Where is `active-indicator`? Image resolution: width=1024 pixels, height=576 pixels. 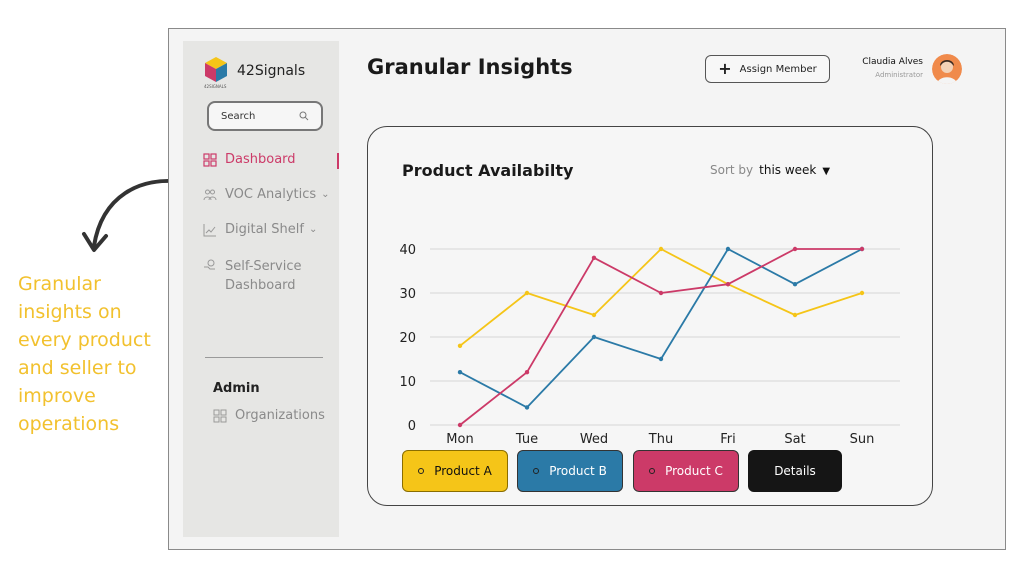
active-indicator is located at coordinates (338, 161).